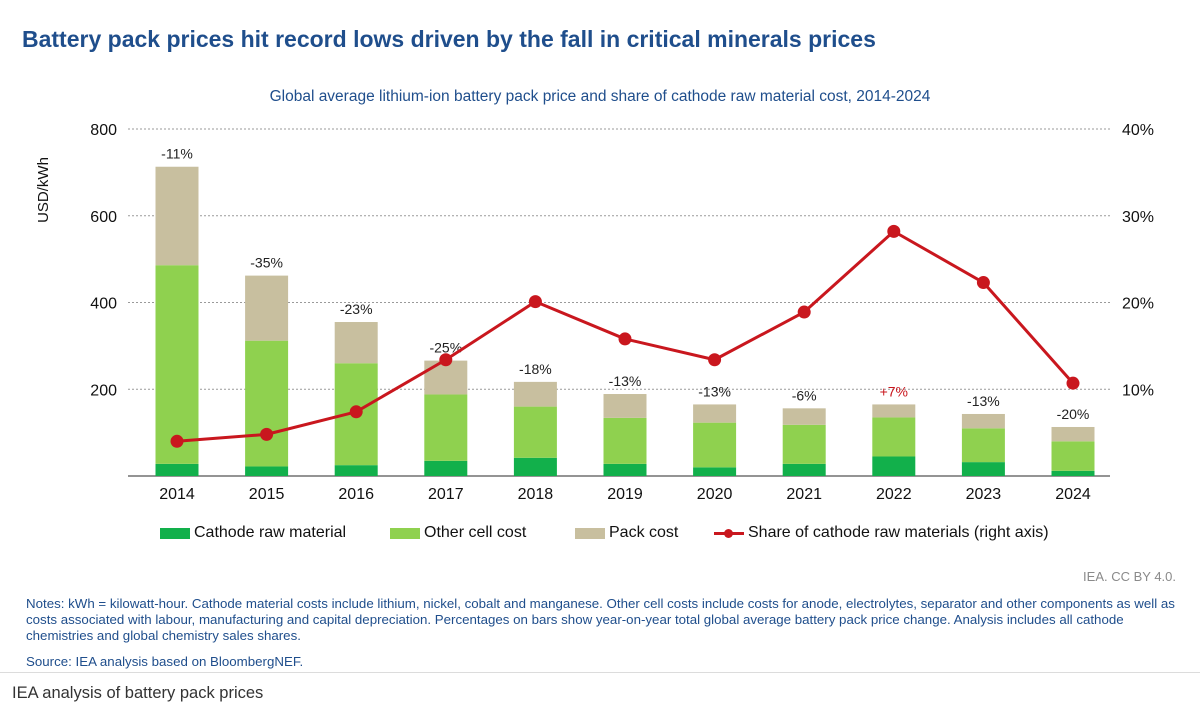 The image size is (1200, 724). I want to click on legend-item-cathode: Cathode raw material, so click(253, 533).